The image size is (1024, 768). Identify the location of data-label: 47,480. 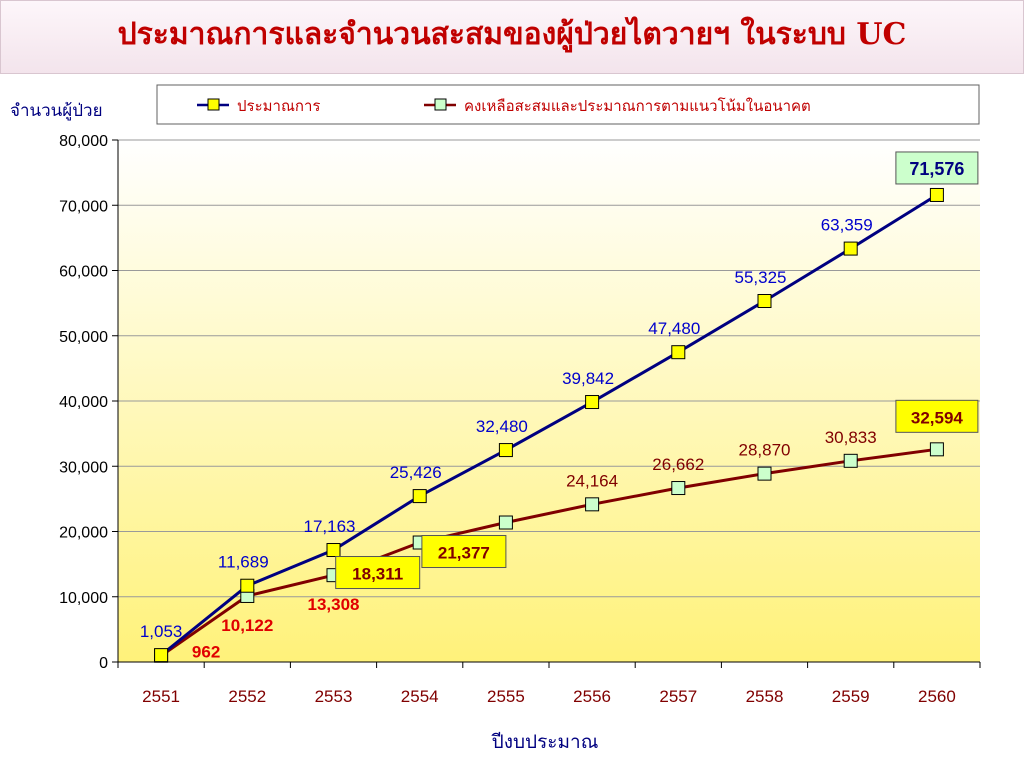
(674, 328).